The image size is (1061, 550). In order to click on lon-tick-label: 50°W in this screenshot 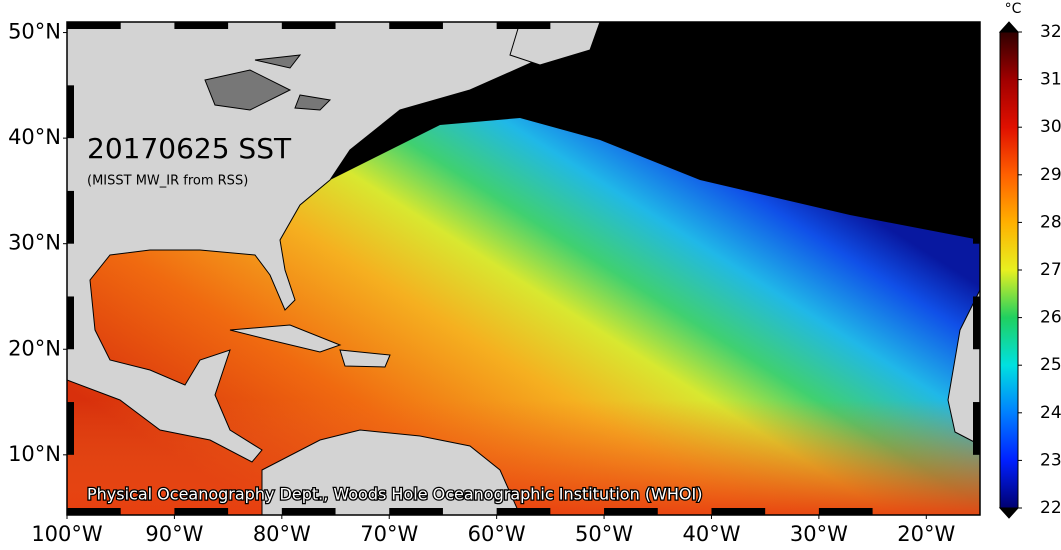, I will do `click(604, 534)`.